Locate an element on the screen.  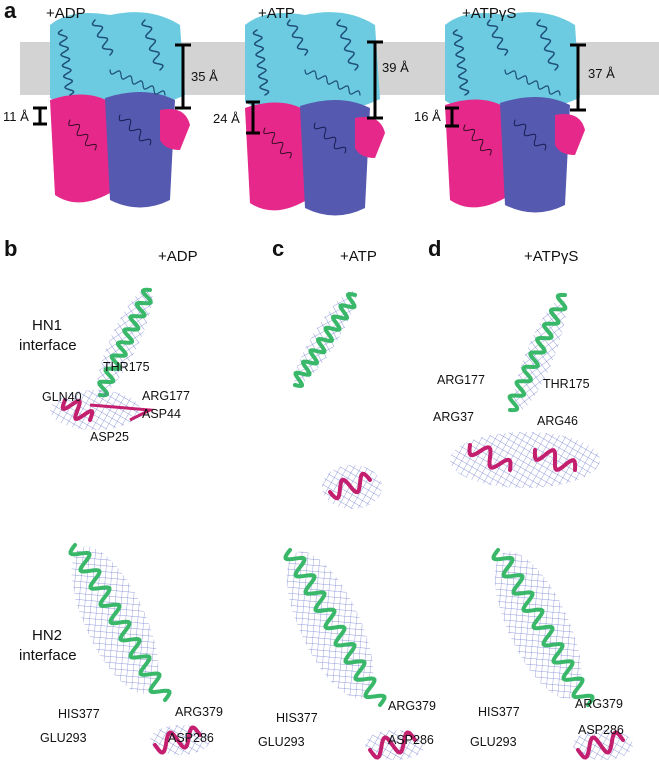
residue-label: GLN40 is located at coordinates (62, 397).